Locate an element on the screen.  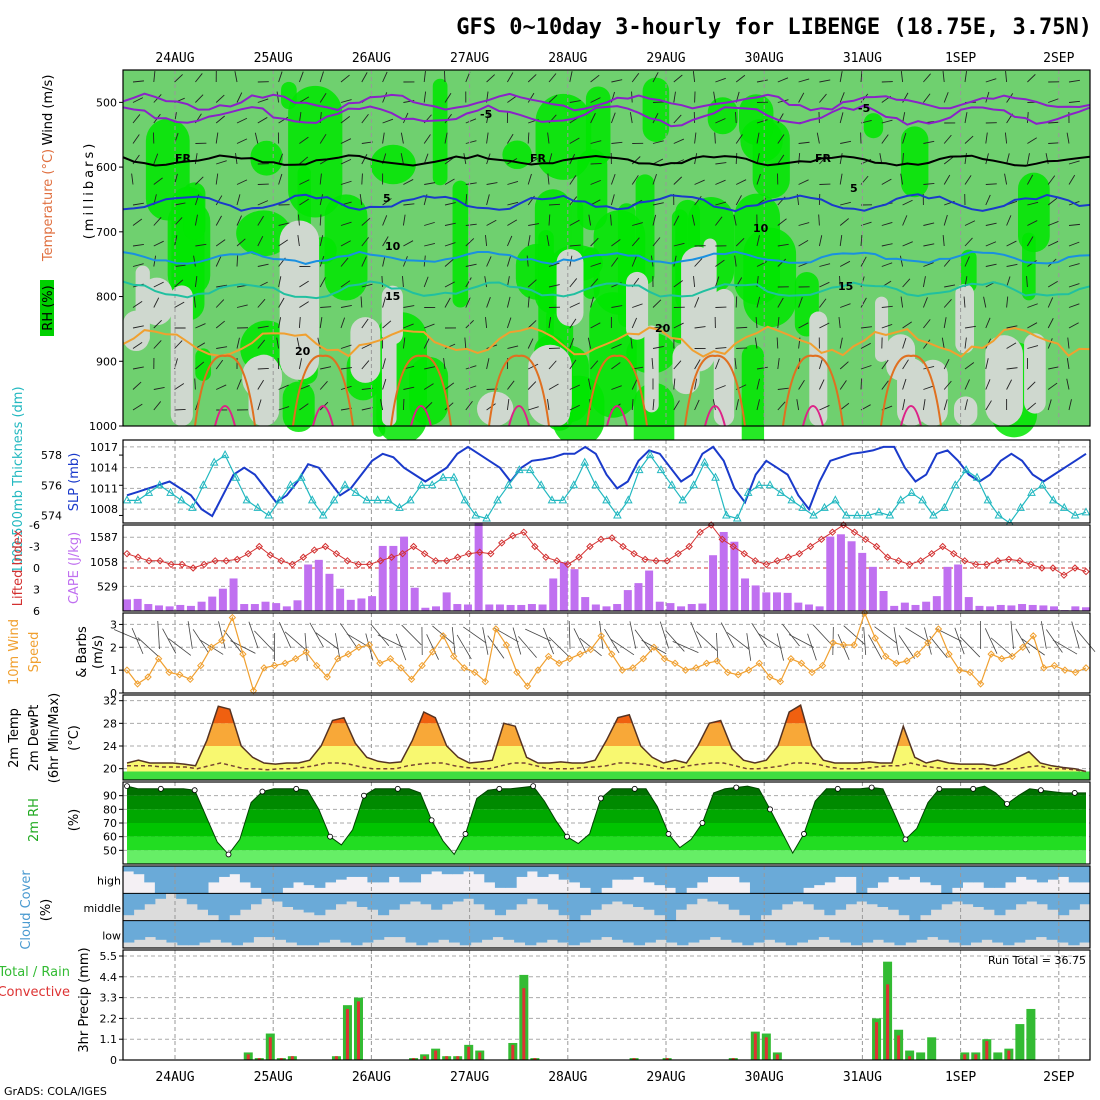
contour-label: 15 is located at coordinates (845, 286).